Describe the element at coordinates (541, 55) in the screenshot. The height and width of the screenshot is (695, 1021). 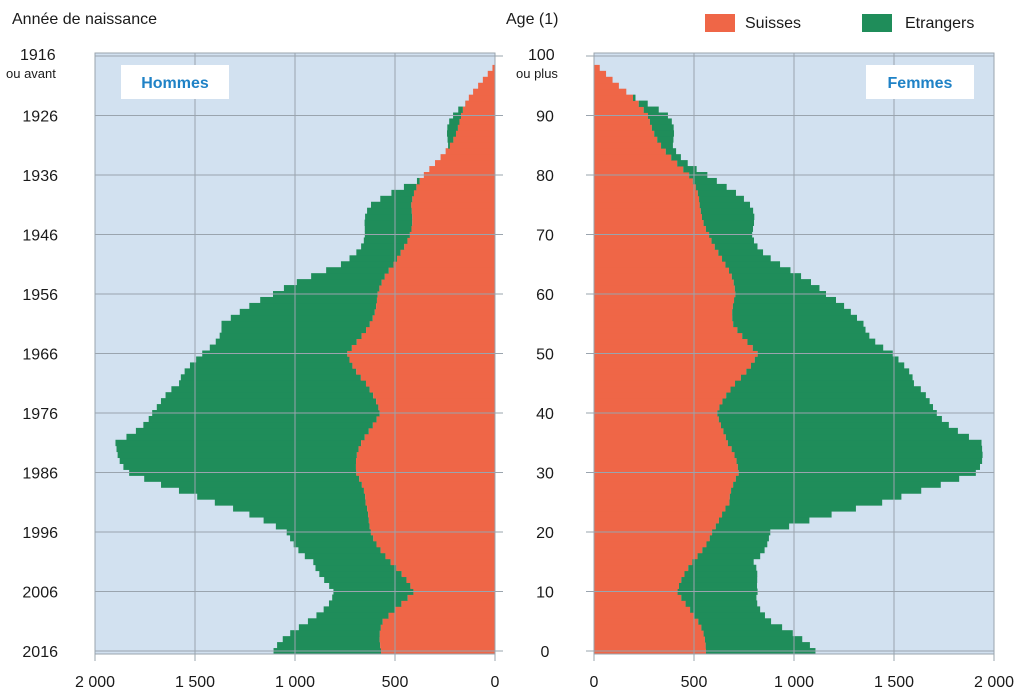
I see `age-tick-top: 100` at that location.